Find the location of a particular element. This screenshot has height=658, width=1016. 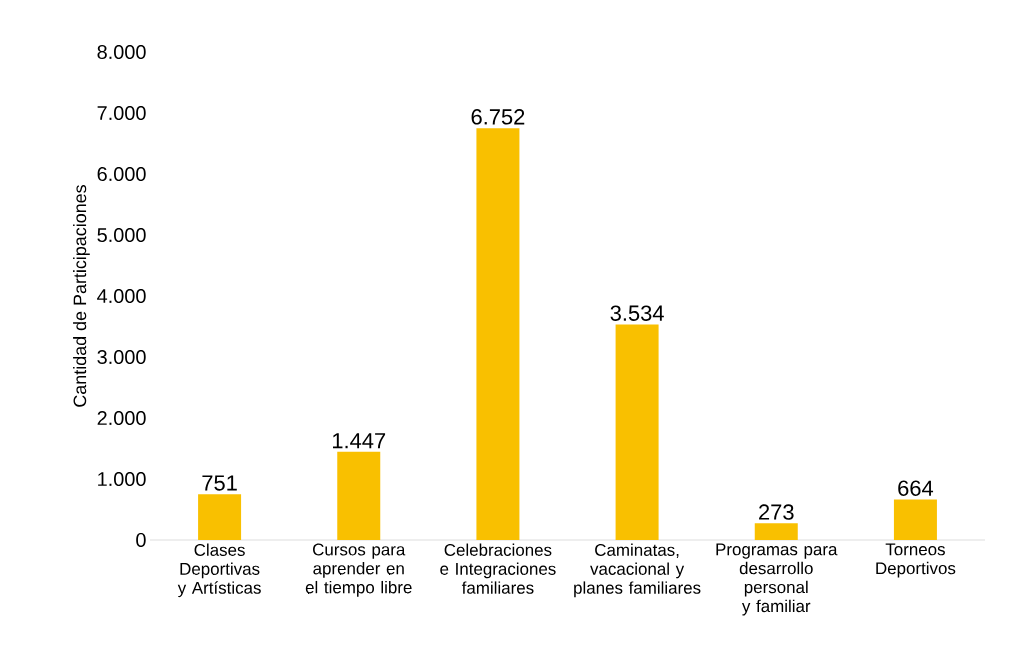

y-tick-label: 5.000 is located at coordinates (121, 235).